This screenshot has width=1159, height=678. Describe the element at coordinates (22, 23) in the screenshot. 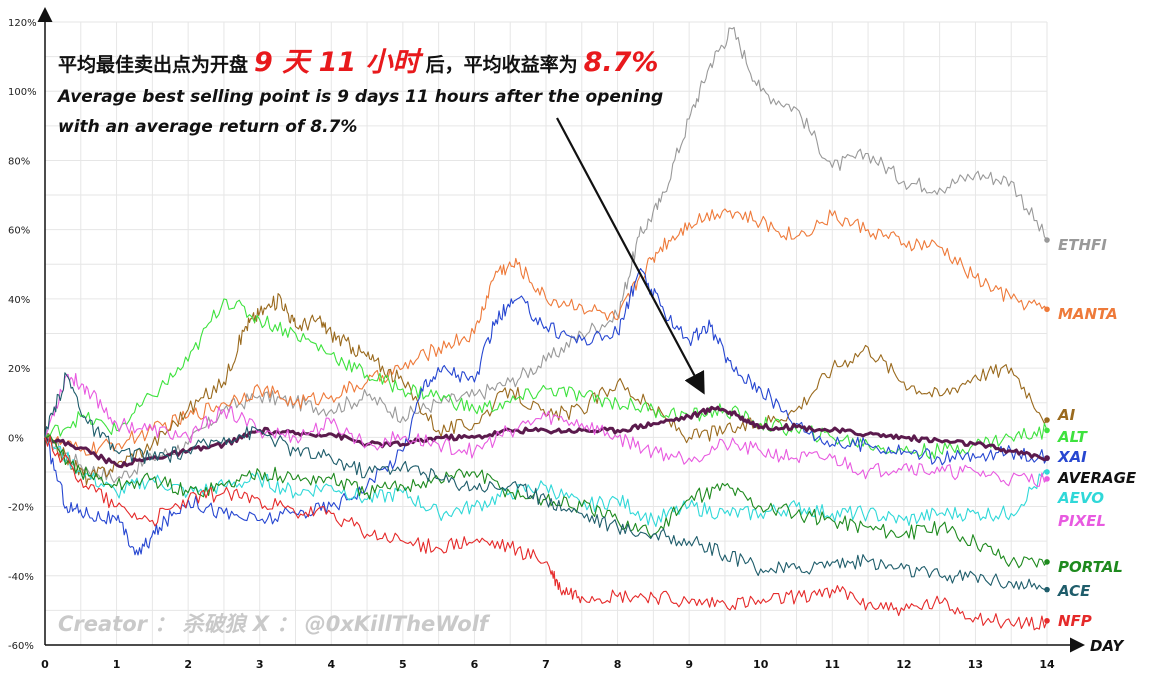

I see `y-tick-label: 120%` at that location.